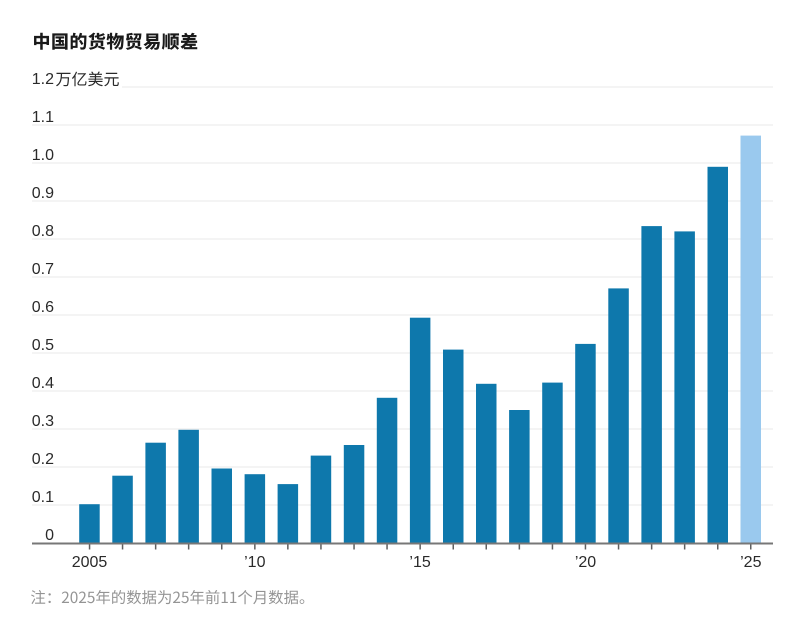 The height and width of the screenshot is (632, 800). What do you see at coordinates (43, 193) in the screenshot?
I see `svg-text: 0.9` at bounding box center [43, 193].